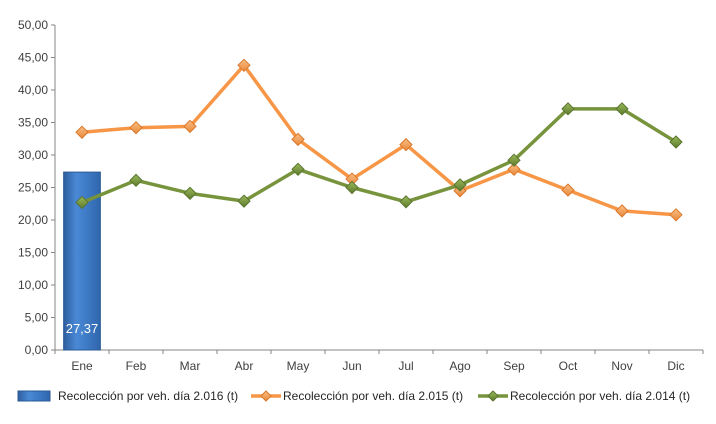  I want to click on y-tick-label: 40,00, so click(33, 90).